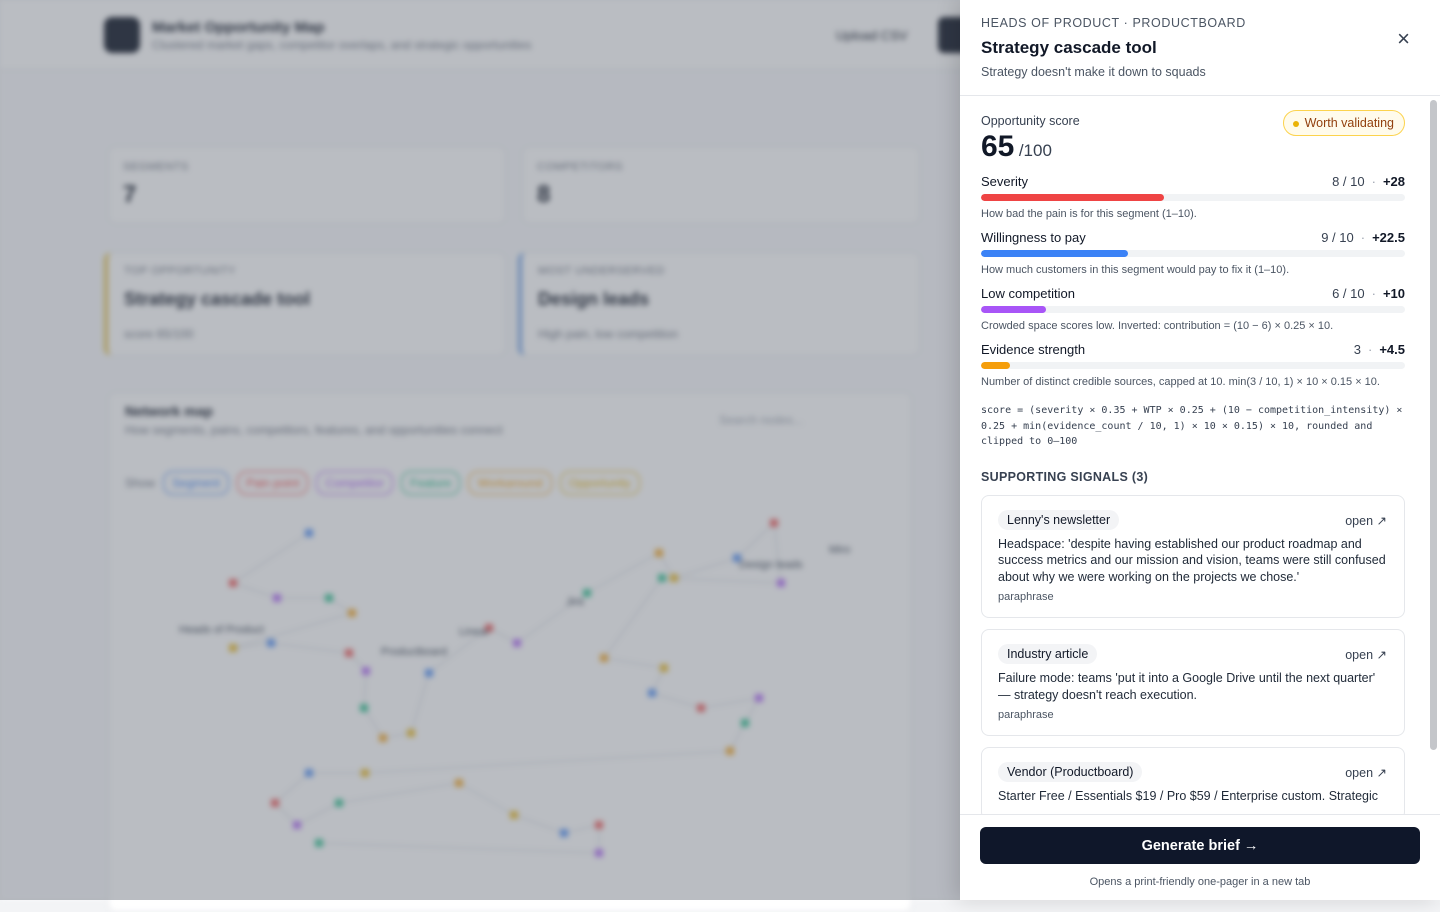 The height and width of the screenshot is (912, 1440). I want to click on factor-contribution: +28, so click(1393, 181).